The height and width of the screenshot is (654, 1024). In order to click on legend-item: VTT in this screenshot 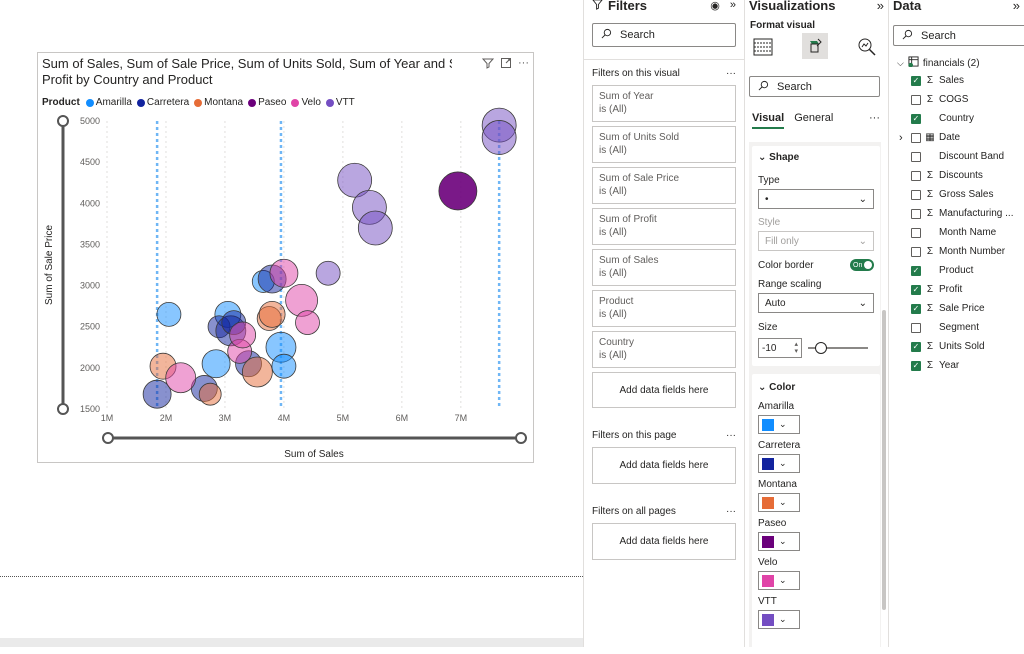, I will do `click(340, 102)`.